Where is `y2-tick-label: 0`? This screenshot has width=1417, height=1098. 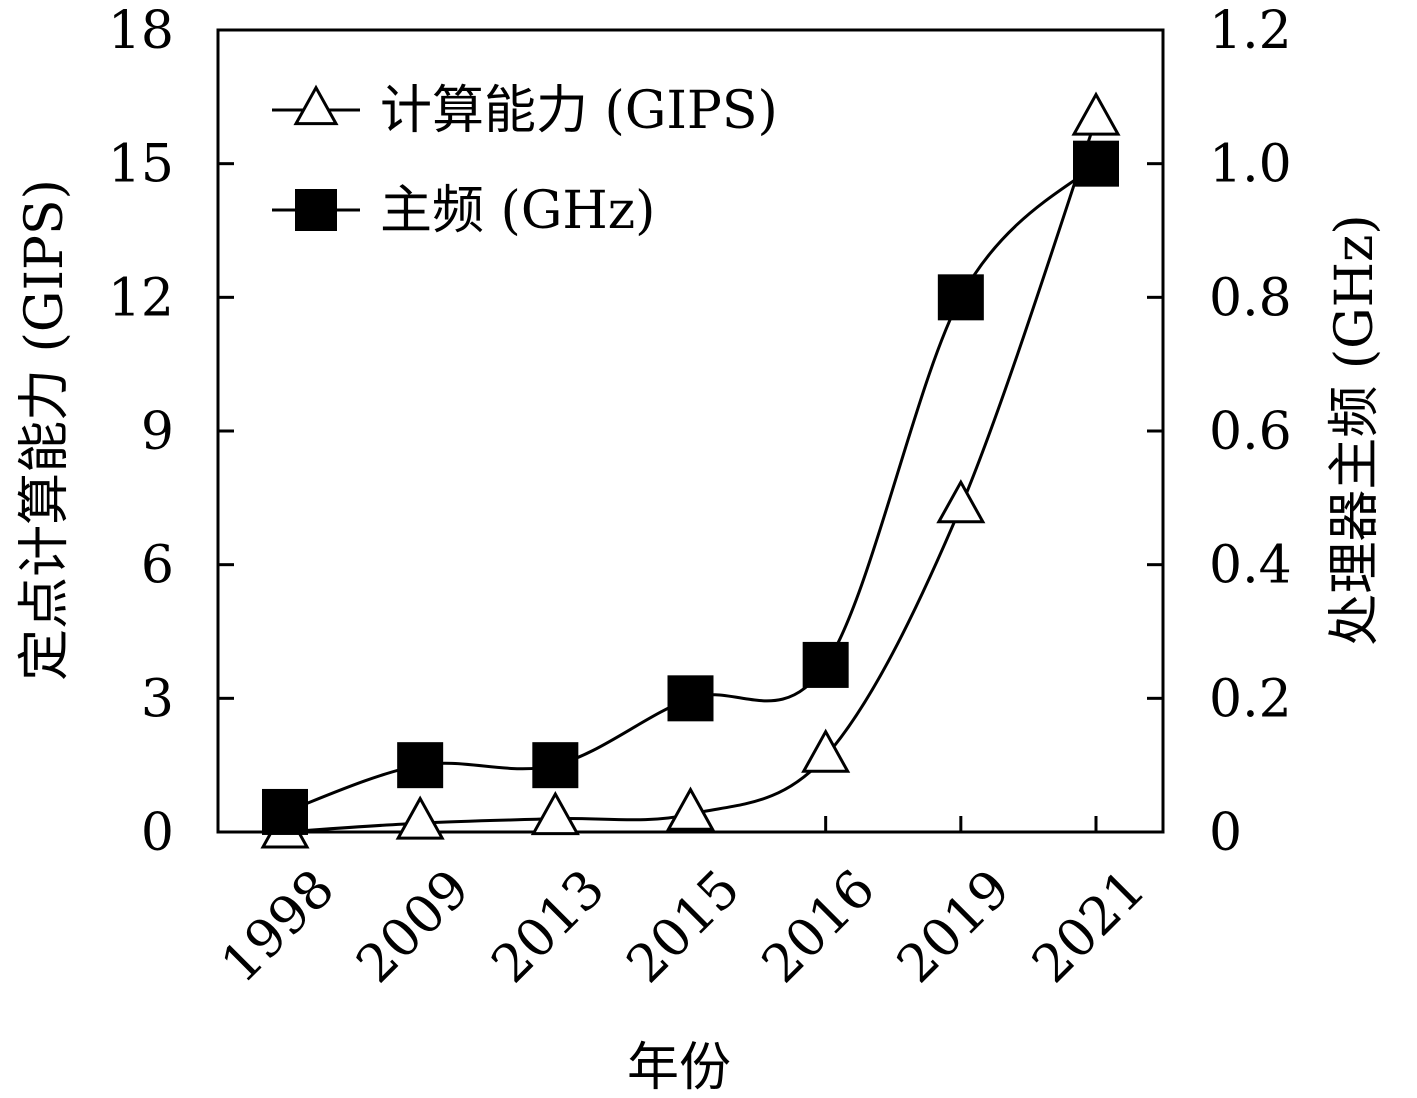 y2-tick-label: 0 is located at coordinates (1225, 833).